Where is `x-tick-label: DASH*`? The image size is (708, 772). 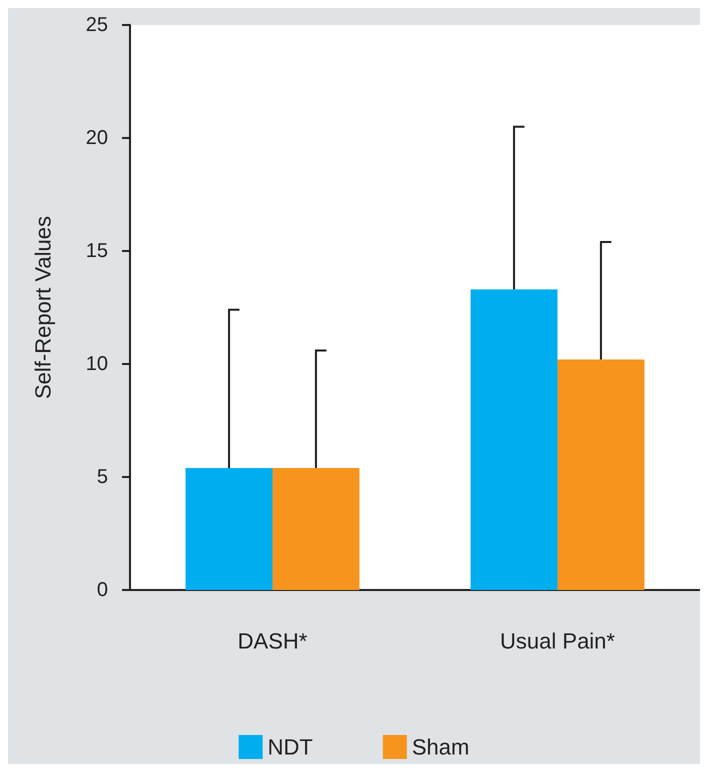
x-tick-label: DASH* is located at coordinates (273, 641).